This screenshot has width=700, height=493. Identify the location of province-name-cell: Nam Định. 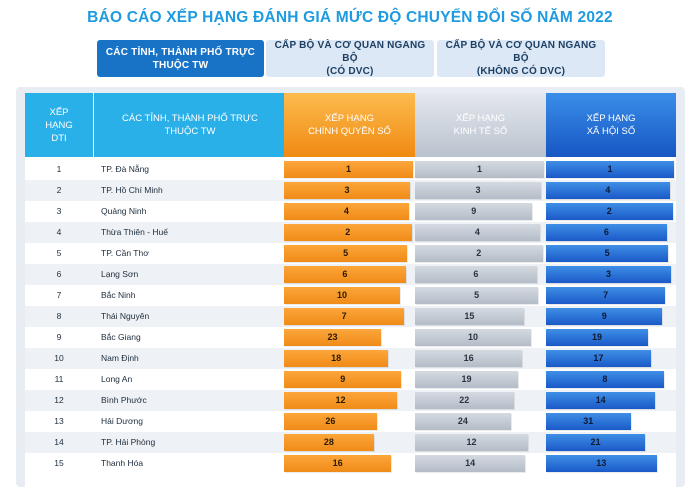
(120, 358).